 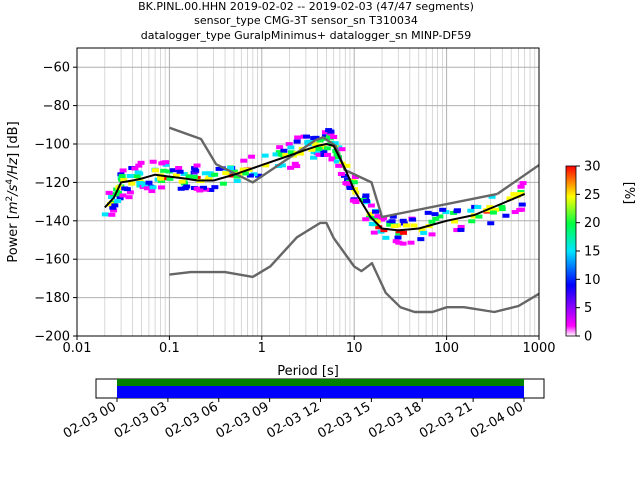 I want to click on colorbar-tick-label: 20, so click(x=592, y=223).